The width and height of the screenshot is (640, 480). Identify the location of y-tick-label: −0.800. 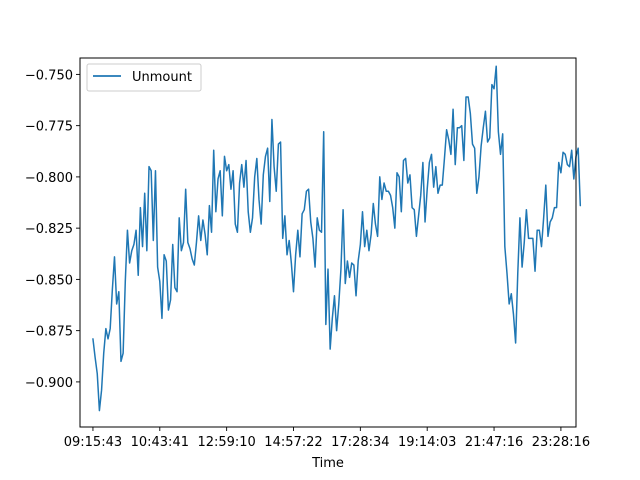
(49, 178).